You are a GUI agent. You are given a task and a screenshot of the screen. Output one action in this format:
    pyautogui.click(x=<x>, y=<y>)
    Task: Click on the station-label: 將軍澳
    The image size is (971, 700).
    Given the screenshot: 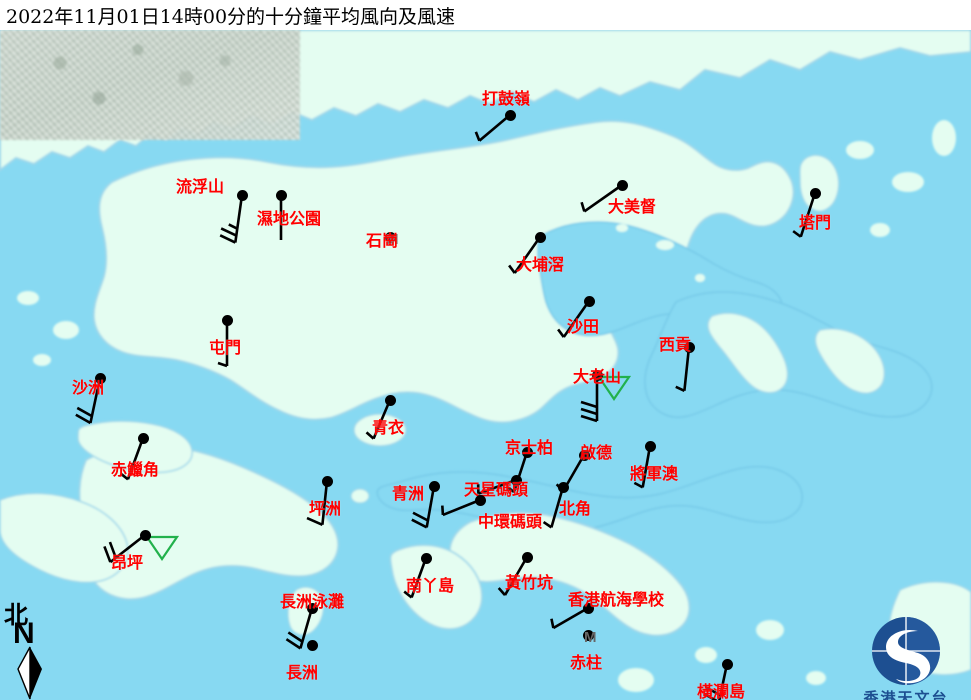 What is the action you would take?
    pyautogui.click(x=654, y=473)
    